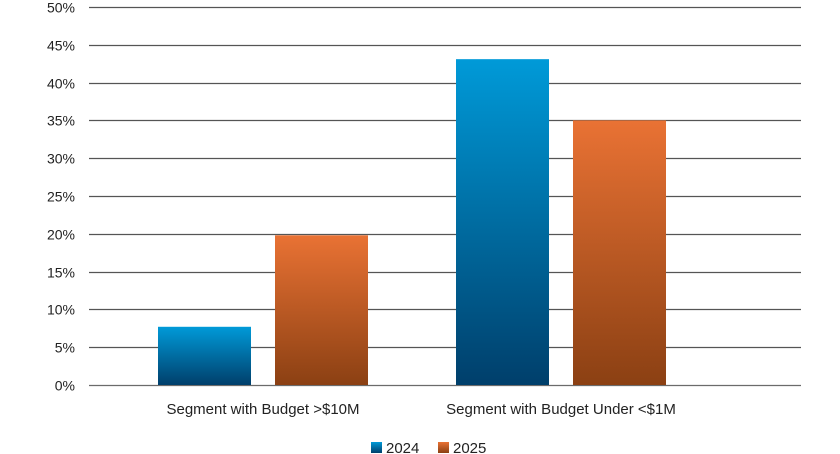 This screenshot has width=840, height=454. I want to click on y-tick-label: 0%, so click(65, 386).